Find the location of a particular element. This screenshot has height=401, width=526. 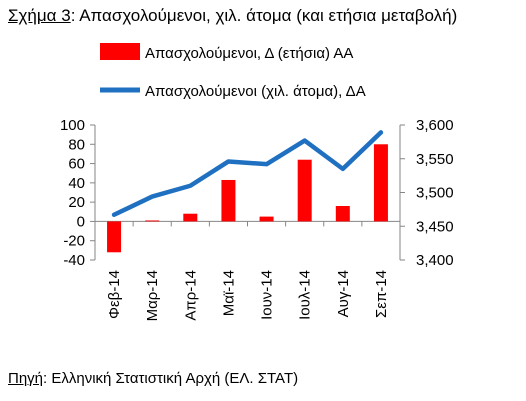

left-axis-tick-label: -40 is located at coordinates (74, 260).